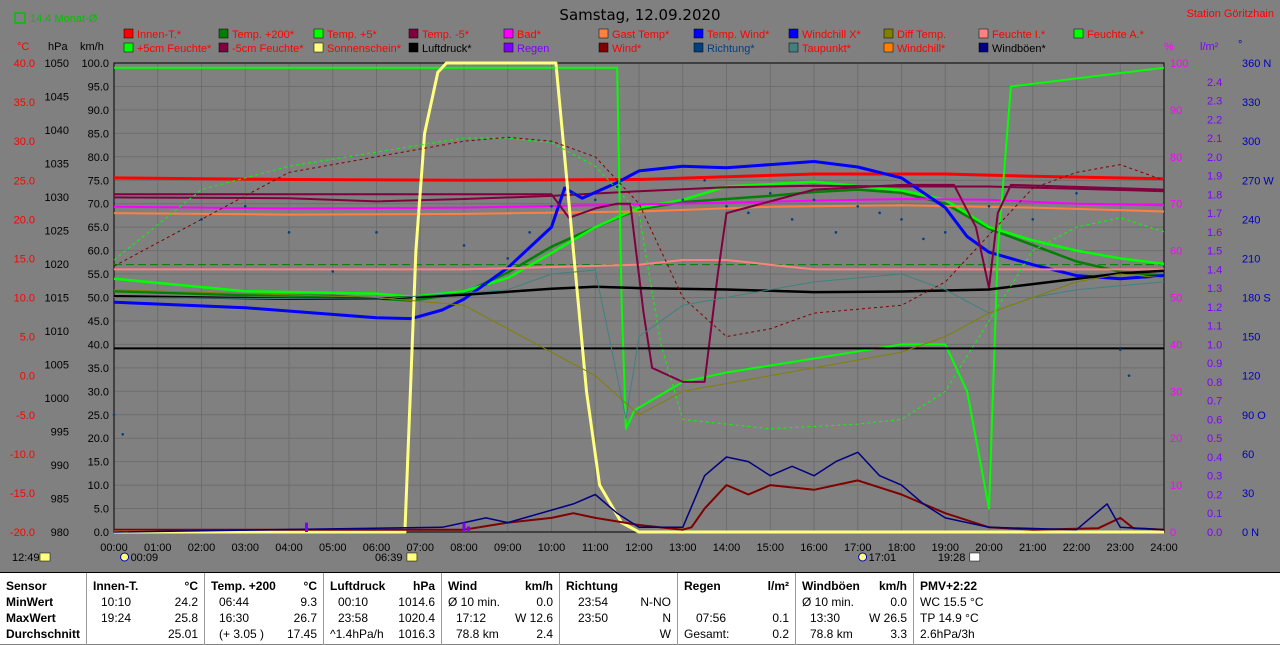  Describe the element at coordinates (98, 134) in the screenshot. I see `wind_kmh-tick-label: 85.0` at that location.